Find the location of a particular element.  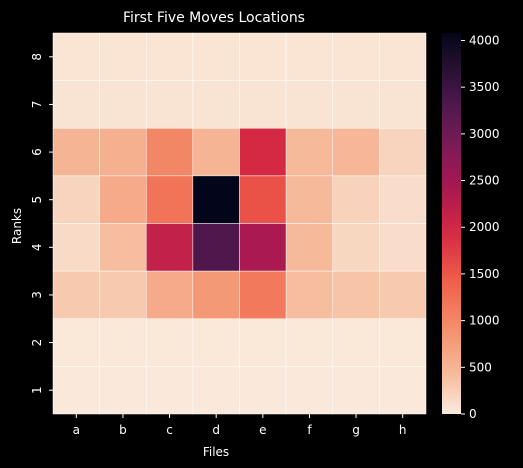

colorbar-tick-label: 1000 is located at coordinates (484, 321).